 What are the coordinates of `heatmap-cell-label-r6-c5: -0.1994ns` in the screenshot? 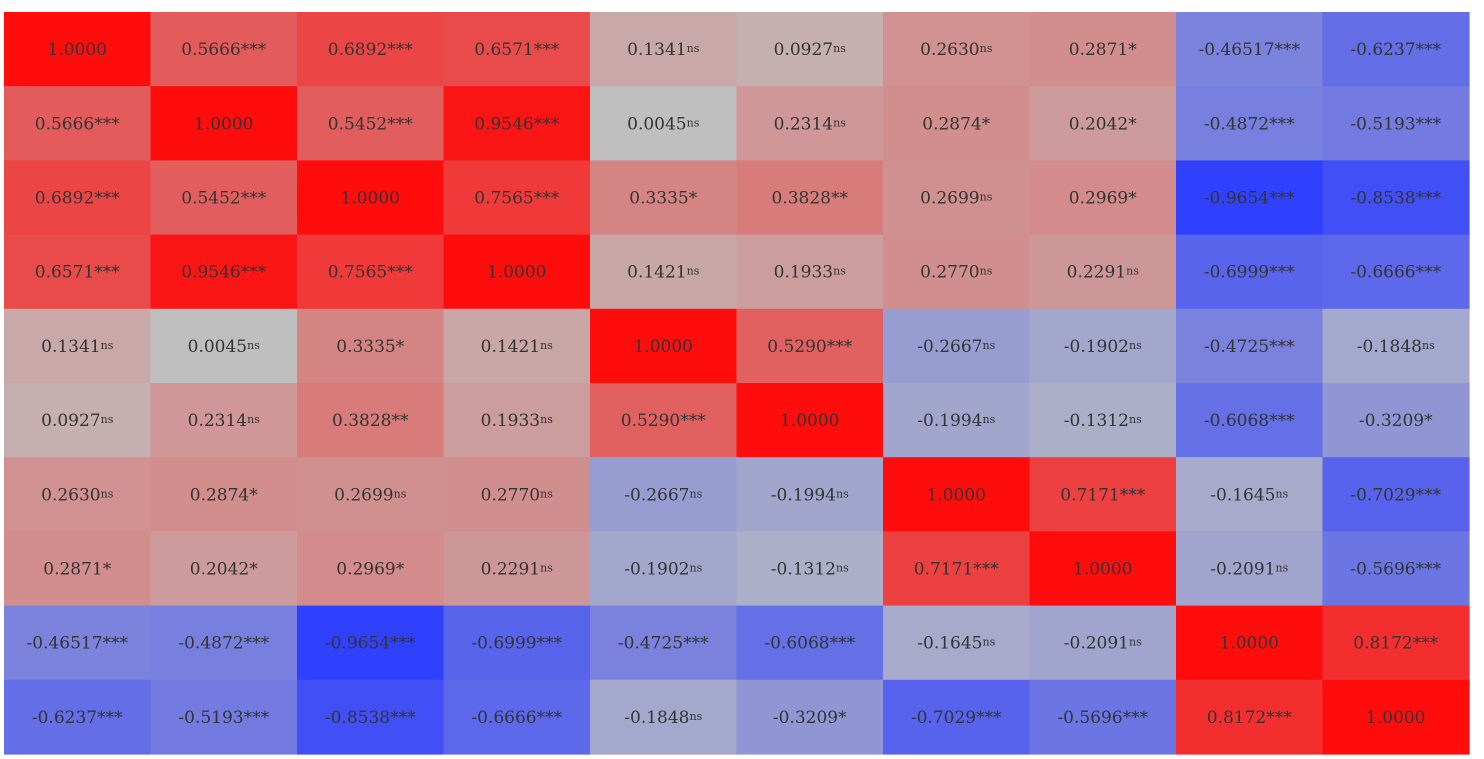 It's located at (810, 495).